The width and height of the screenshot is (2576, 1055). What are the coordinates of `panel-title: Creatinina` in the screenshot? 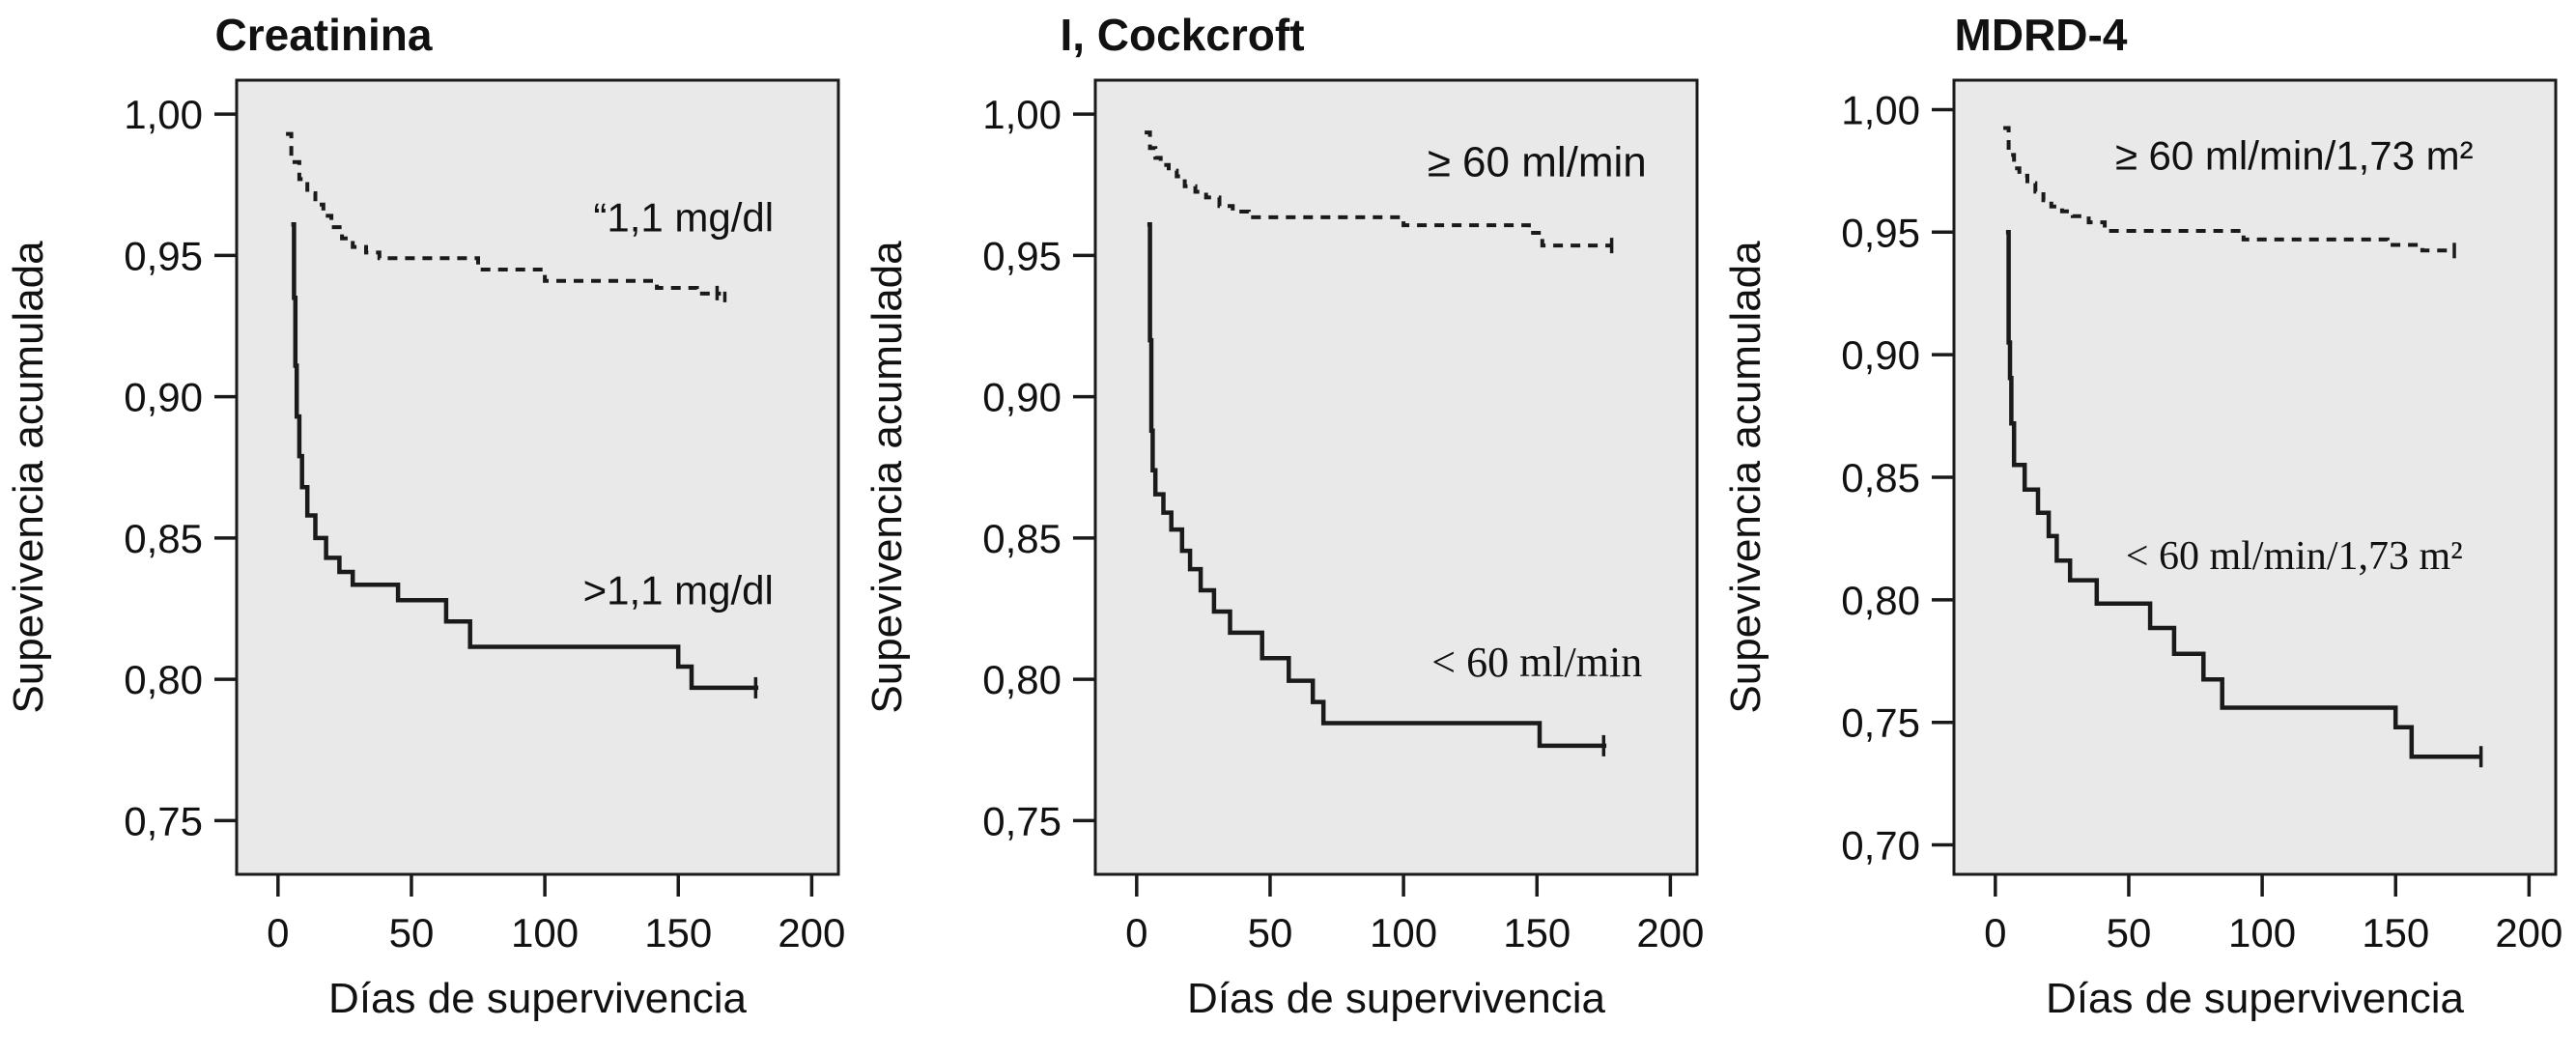 It's located at (324, 35).